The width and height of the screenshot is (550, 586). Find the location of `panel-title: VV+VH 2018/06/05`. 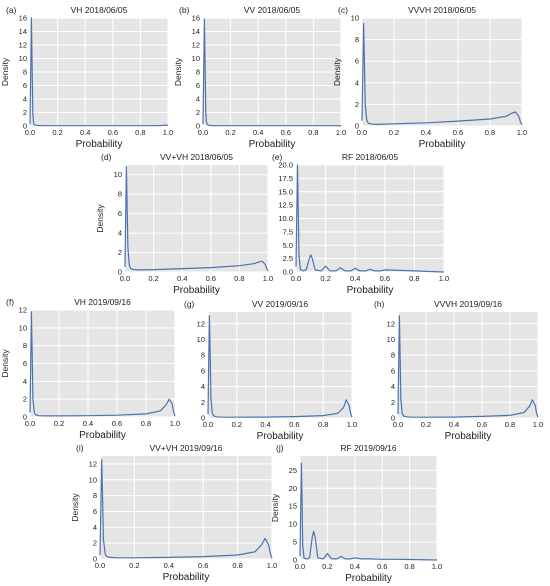

panel-title: VV+VH 2018/06/05 is located at coordinates (196, 157).